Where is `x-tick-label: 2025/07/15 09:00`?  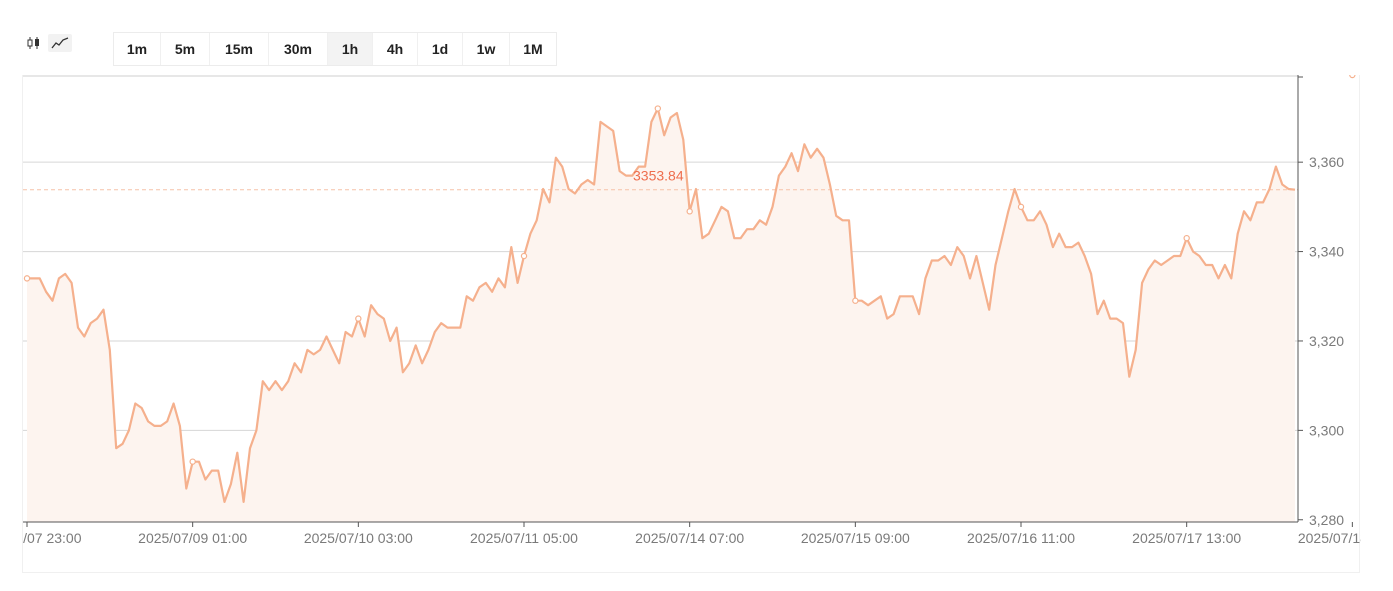 x-tick-label: 2025/07/15 09:00 is located at coordinates (855, 538).